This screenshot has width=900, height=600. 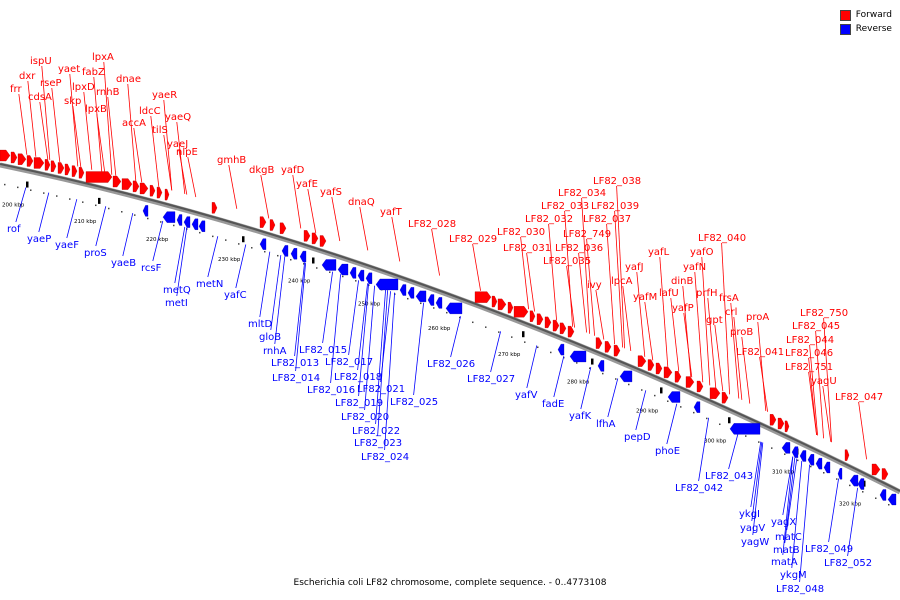 What do you see at coordinates (594, 285) in the screenshot?
I see `gene-label: ivy` at bounding box center [594, 285].